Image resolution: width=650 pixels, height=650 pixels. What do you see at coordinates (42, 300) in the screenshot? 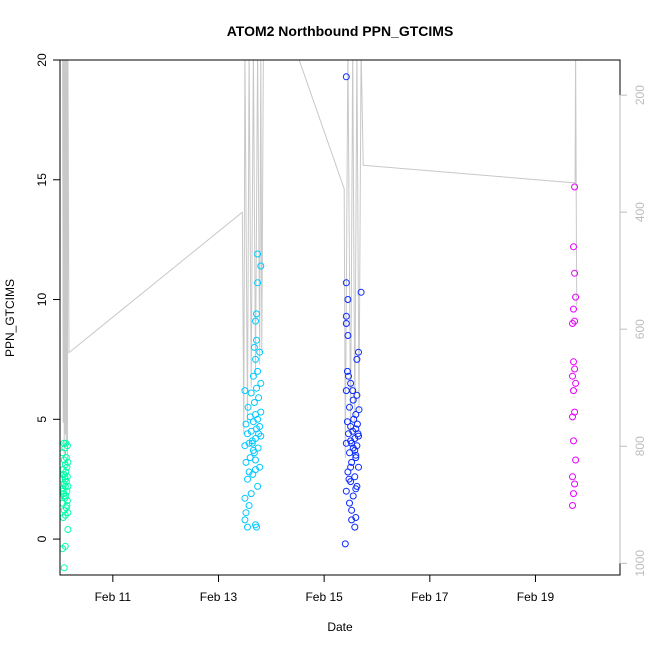
I see `y-tick-label: 10` at bounding box center [42, 300].